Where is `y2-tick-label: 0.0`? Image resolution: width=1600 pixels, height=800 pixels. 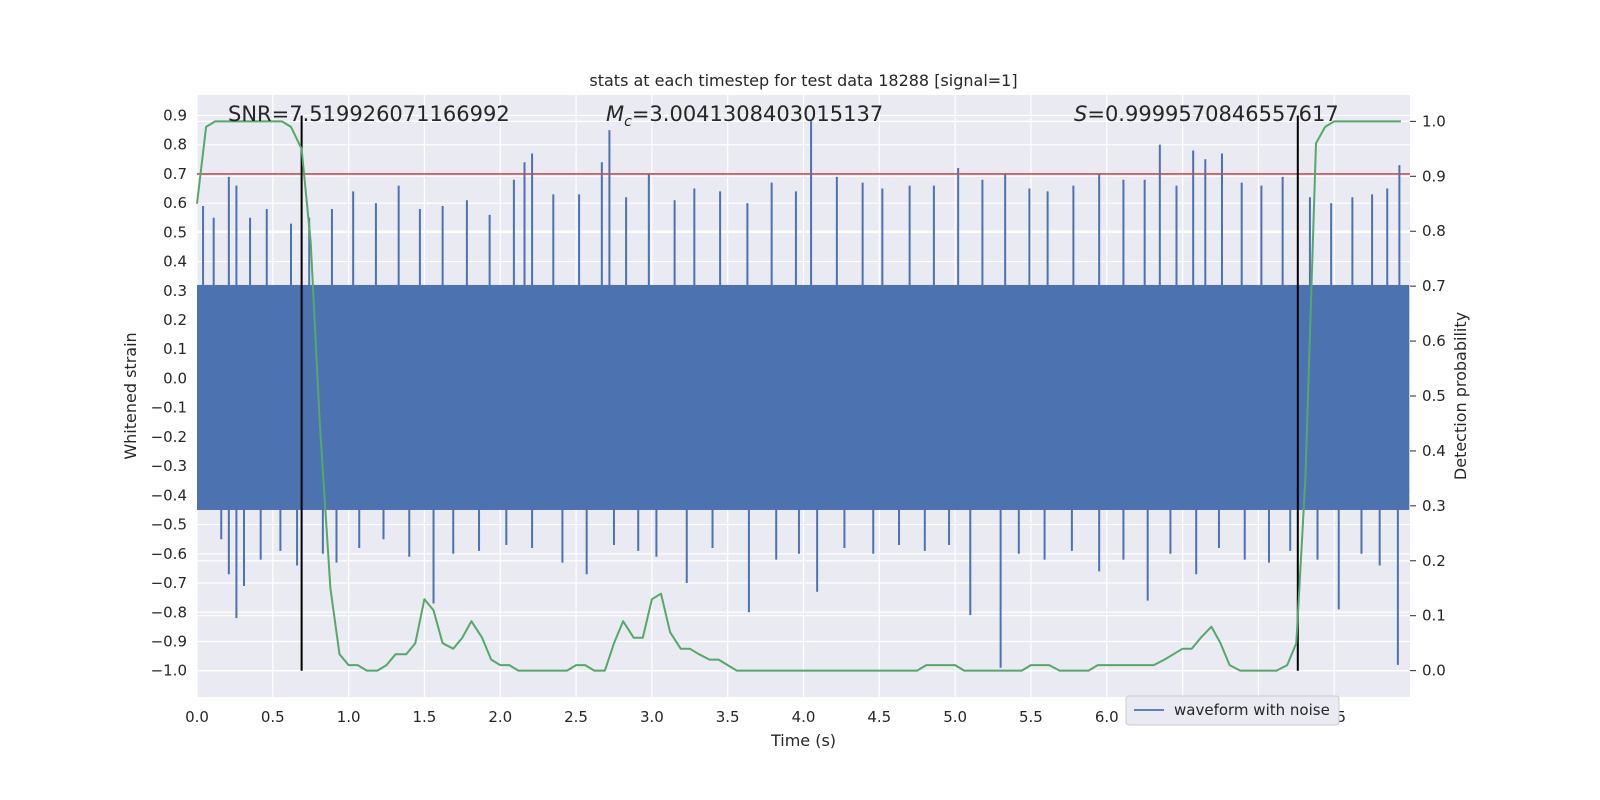
y2-tick-label: 0.0 is located at coordinates (1434, 671).